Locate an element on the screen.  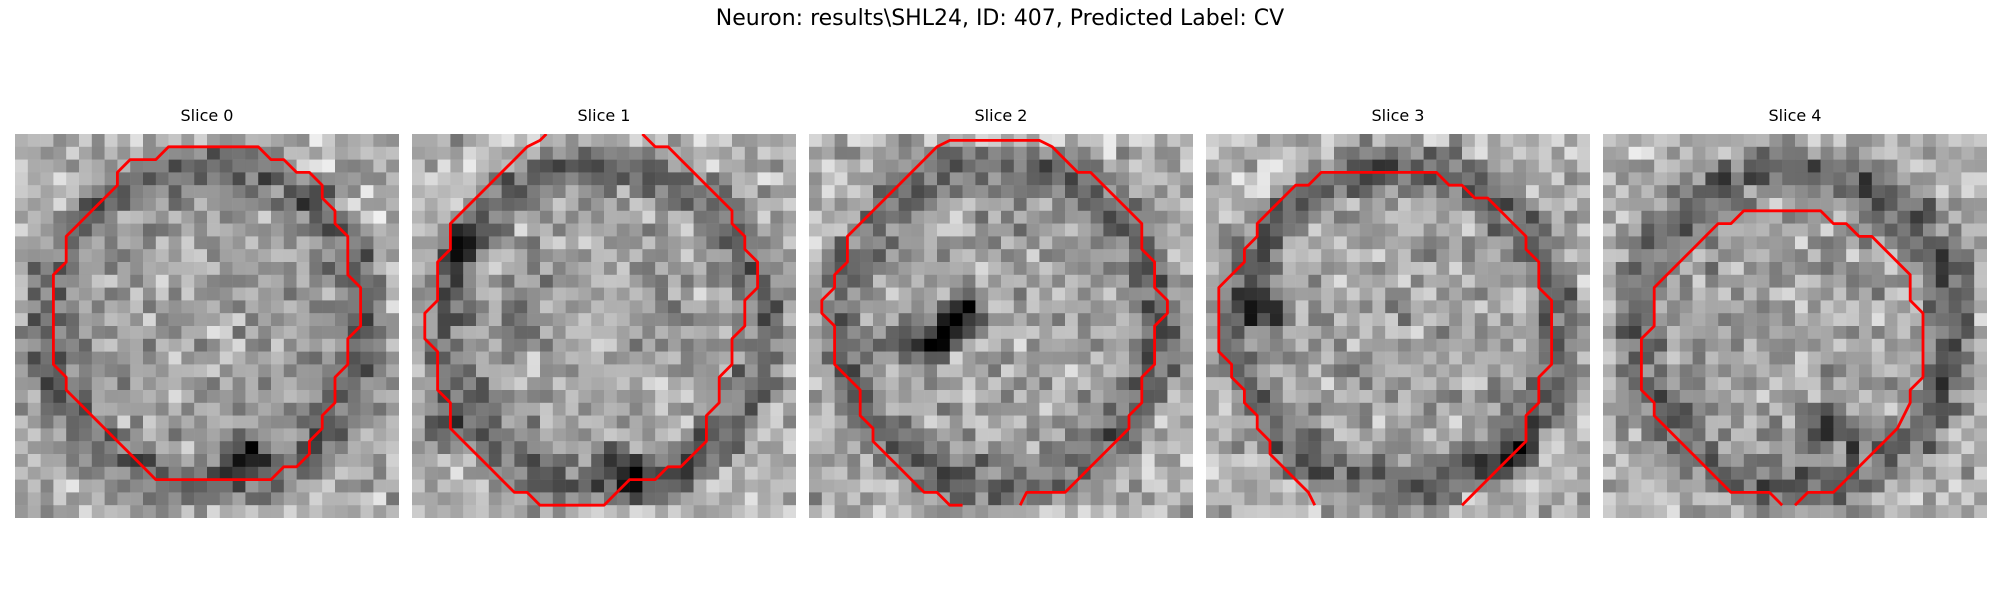
slice-title: Slice 0 is located at coordinates (207, 115).